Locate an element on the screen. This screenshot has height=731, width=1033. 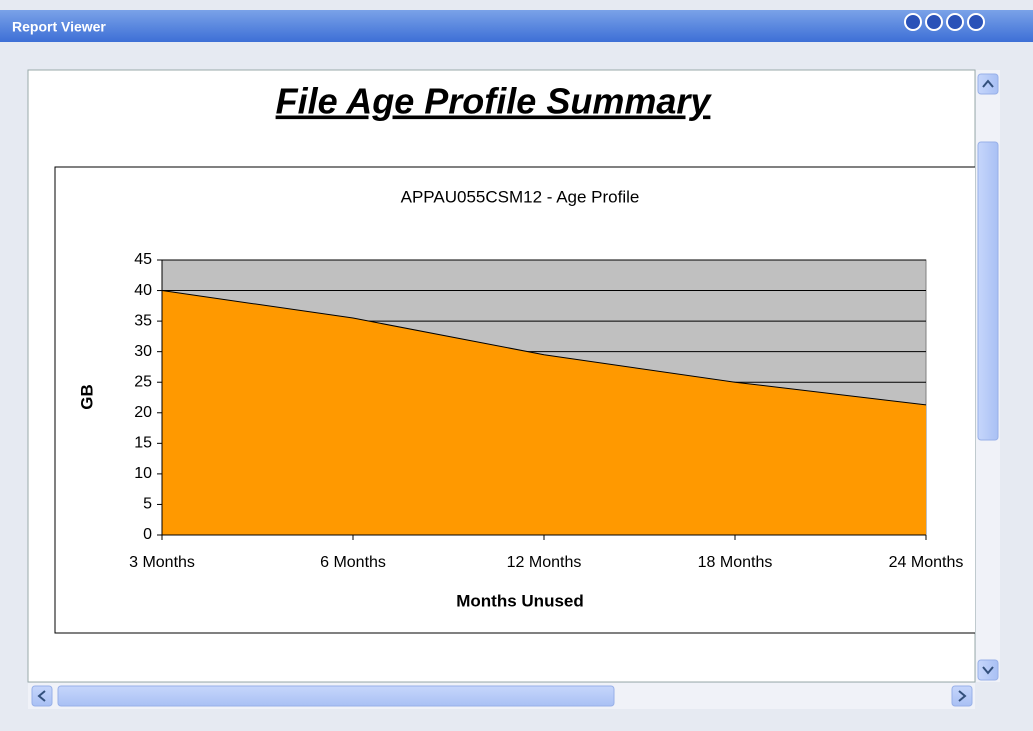
x-tick-label: 3 Months is located at coordinates (162, 562).